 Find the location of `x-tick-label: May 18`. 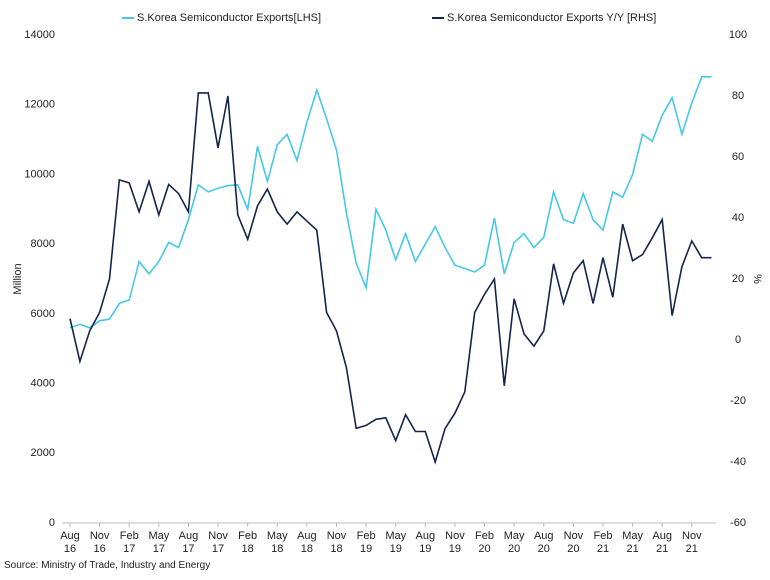

x-tick-label: May 18 is located at coordinates (277, 542).